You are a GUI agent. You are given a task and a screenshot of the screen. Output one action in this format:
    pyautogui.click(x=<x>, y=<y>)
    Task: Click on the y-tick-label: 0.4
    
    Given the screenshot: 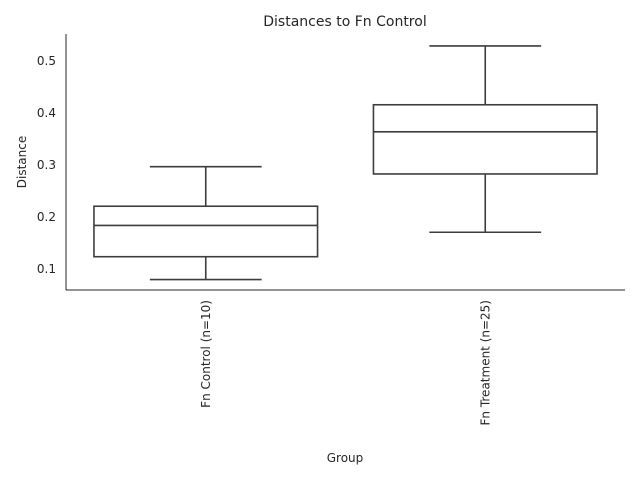 What is the action you would take?
    pyautogui.click(x=46, y=113)
    